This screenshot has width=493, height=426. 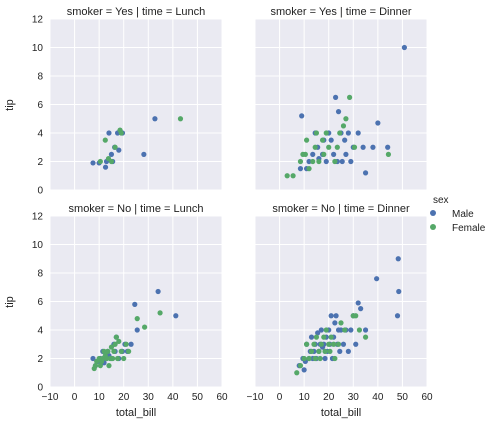 What do you see at coordinates (433, 213) in the screenshot?
I see `legend-marker-male` at bounding box center [433, 213].